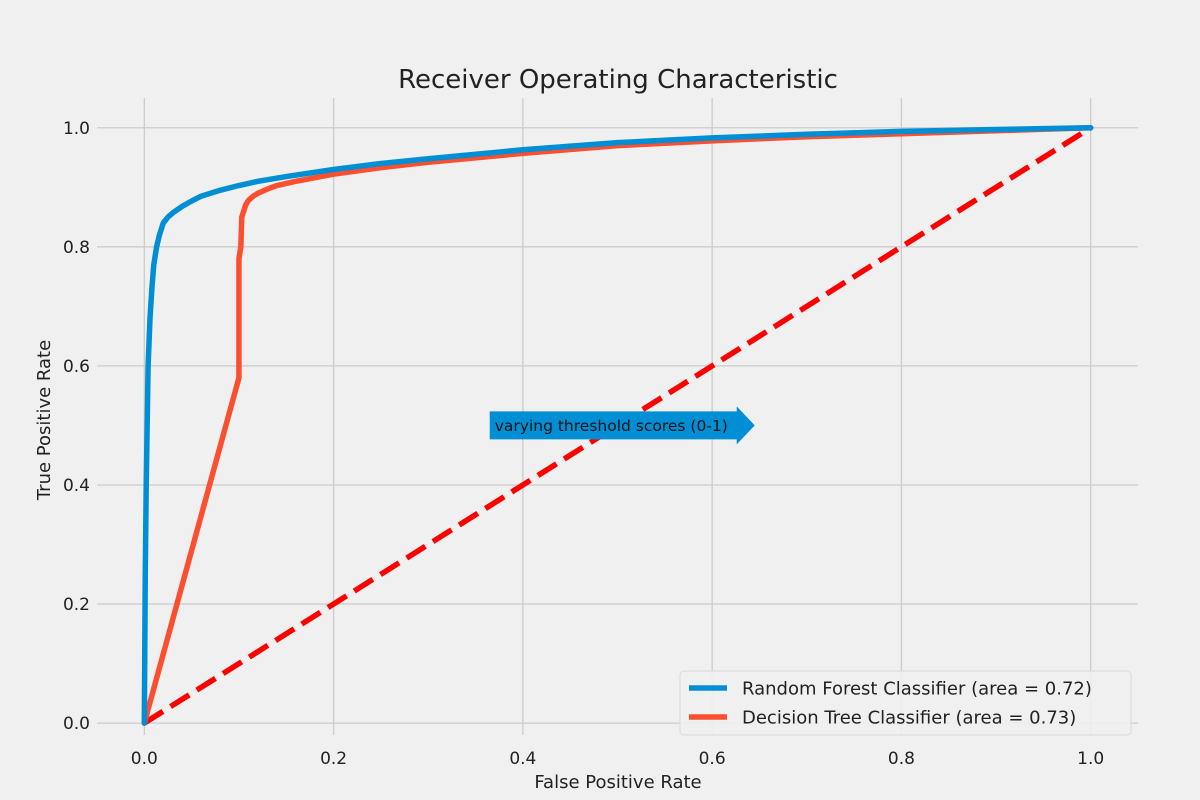 The width and height of the screenshot is (1200, 800). Describe the element at coordinates (522, 759) in the screenshot. I see `x-tick-label-2: 0.4` at that location.